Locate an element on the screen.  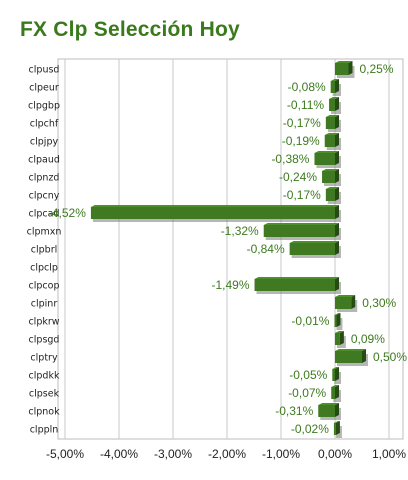
category-label: clpbrl is located at coordinates (44, 250).